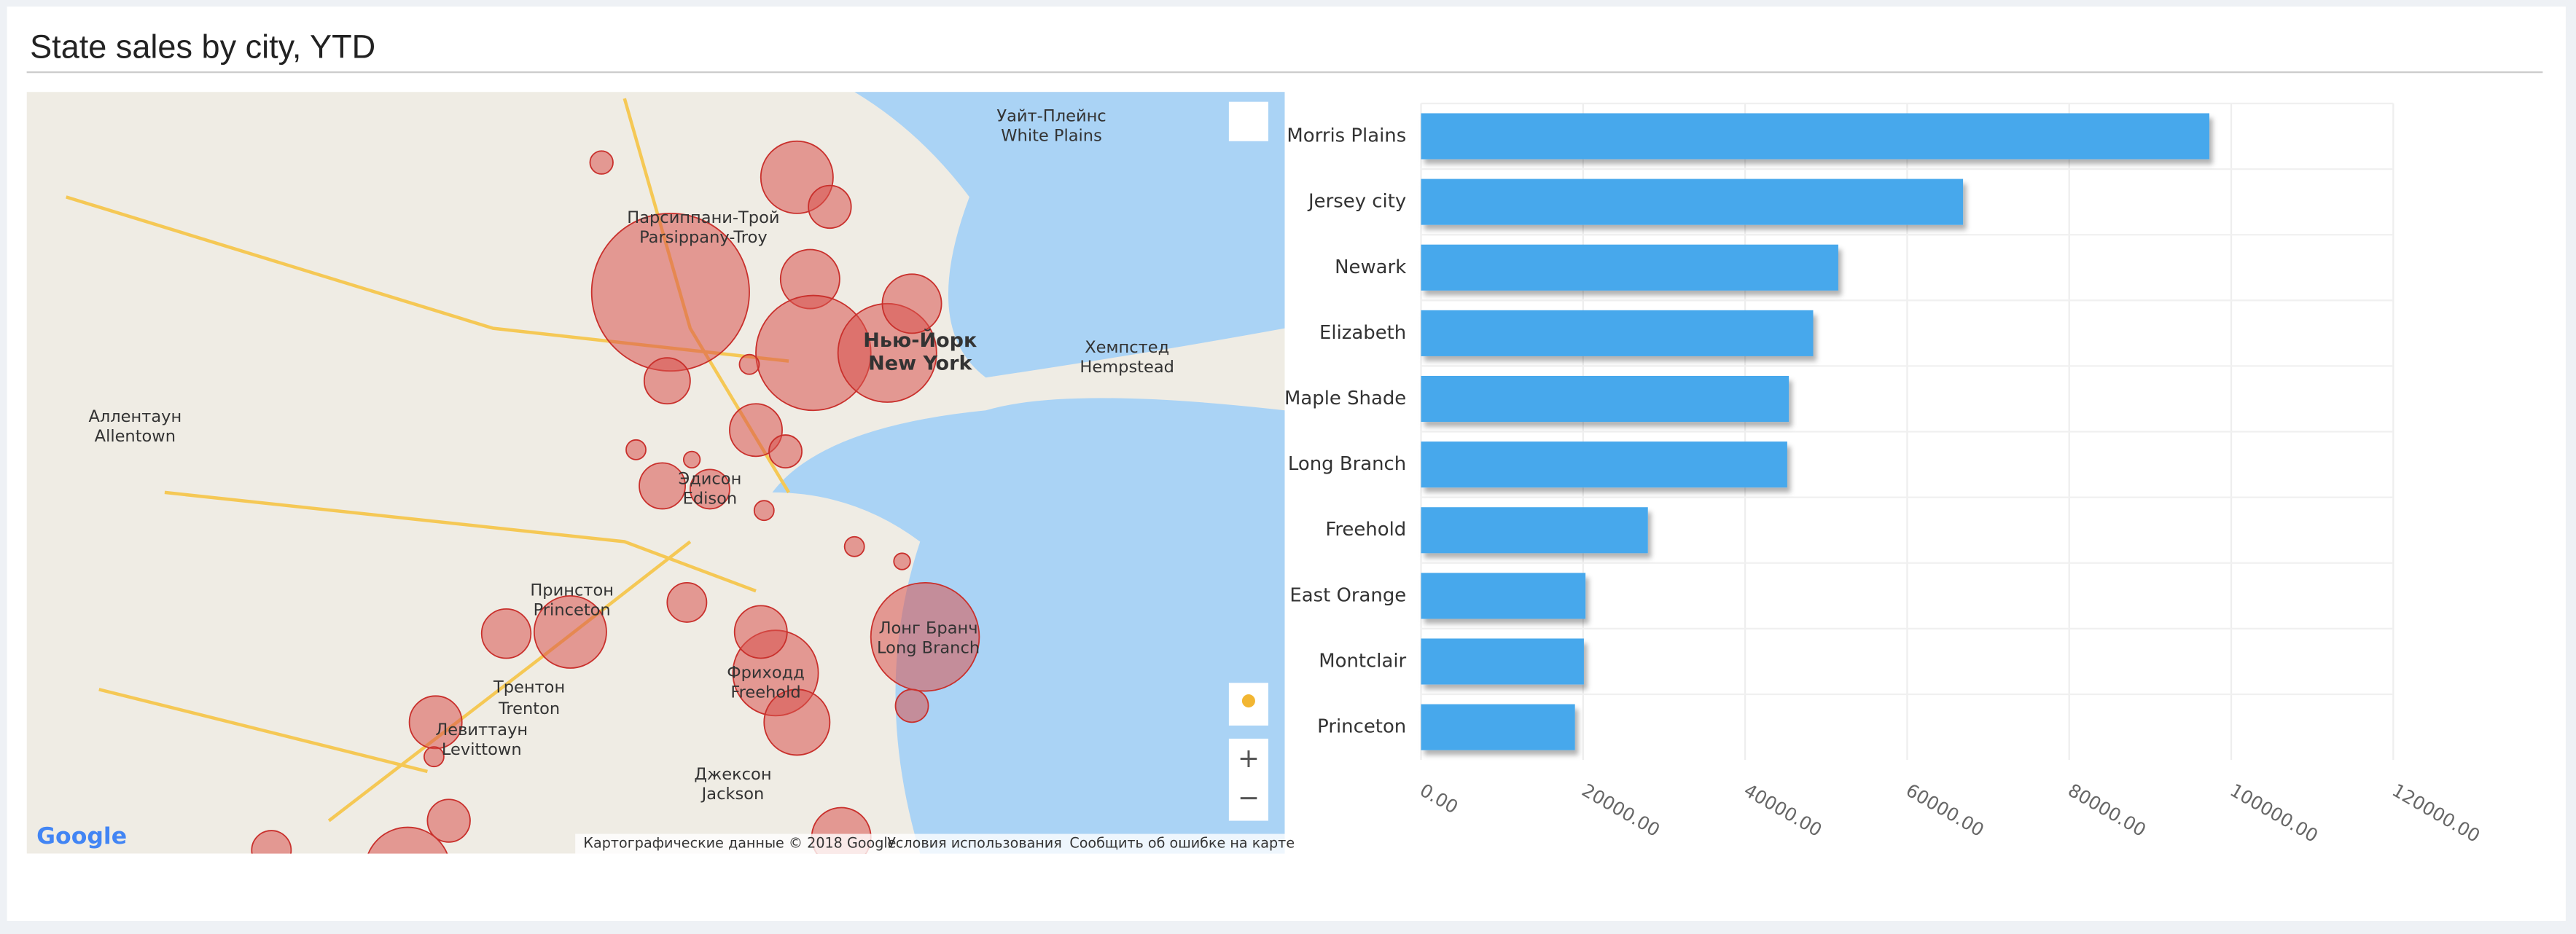  What do you see at coordinates (703, 237) in the screenshot?
I see `map-label: Parsippany-Troy` at bounding box center [703, 237].